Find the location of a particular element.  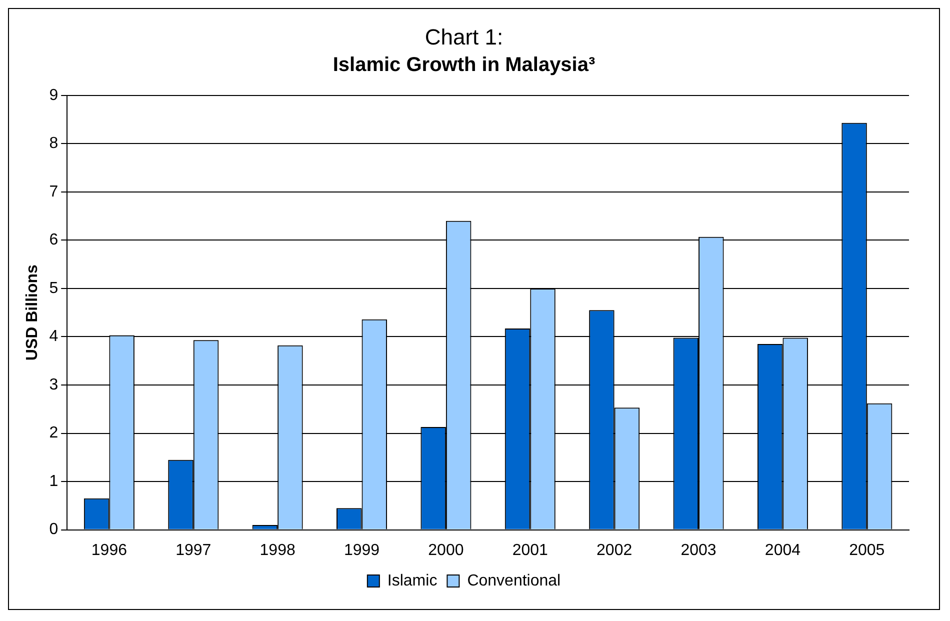

x-tick-label: 1999 is located at coordinates (362, 550).